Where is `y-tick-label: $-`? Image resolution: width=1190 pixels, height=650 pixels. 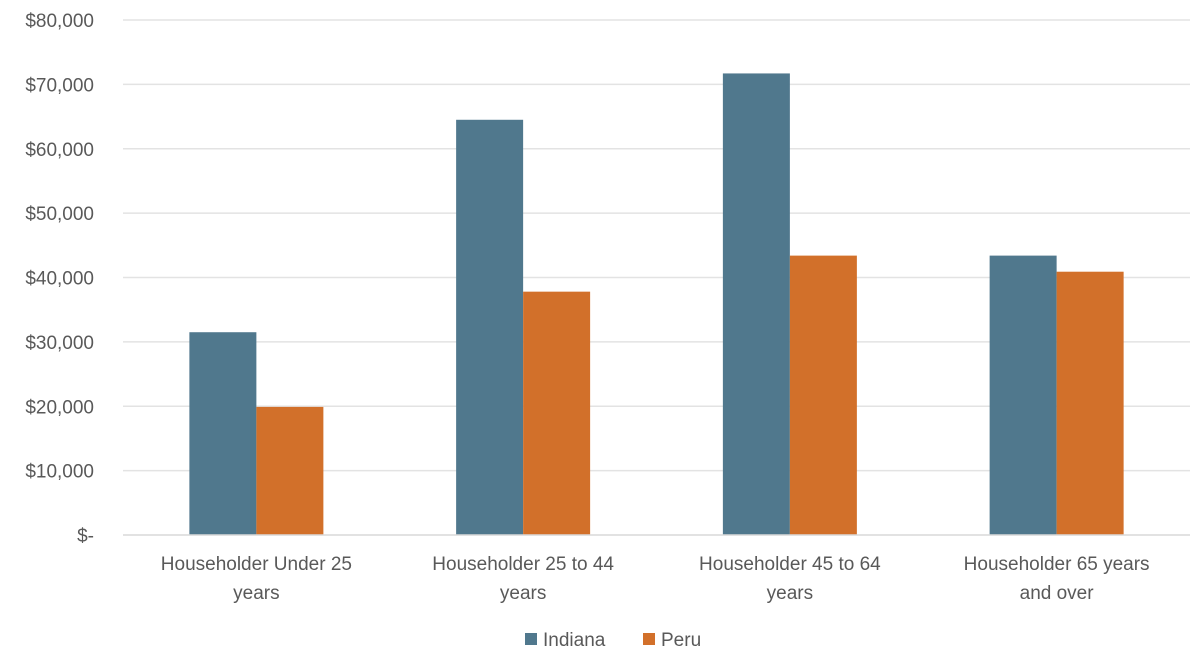 y-tick-label: $- is located at coordinates (85, 536).